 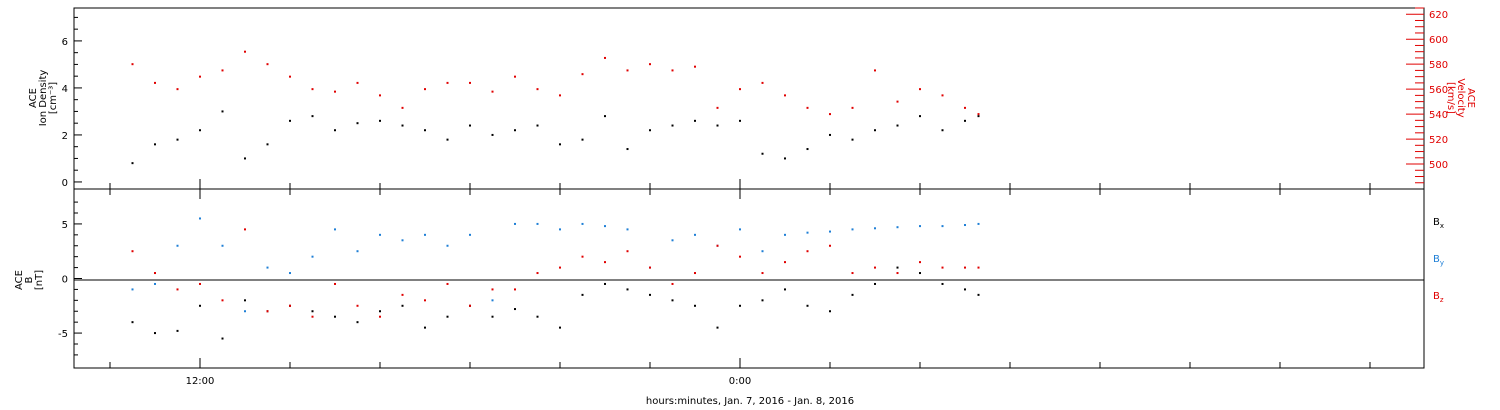 What do you see at coordinates (1438, 223) in the screenshot?
I see `legend-bx: Bx` at bounding box center [1438, 223].